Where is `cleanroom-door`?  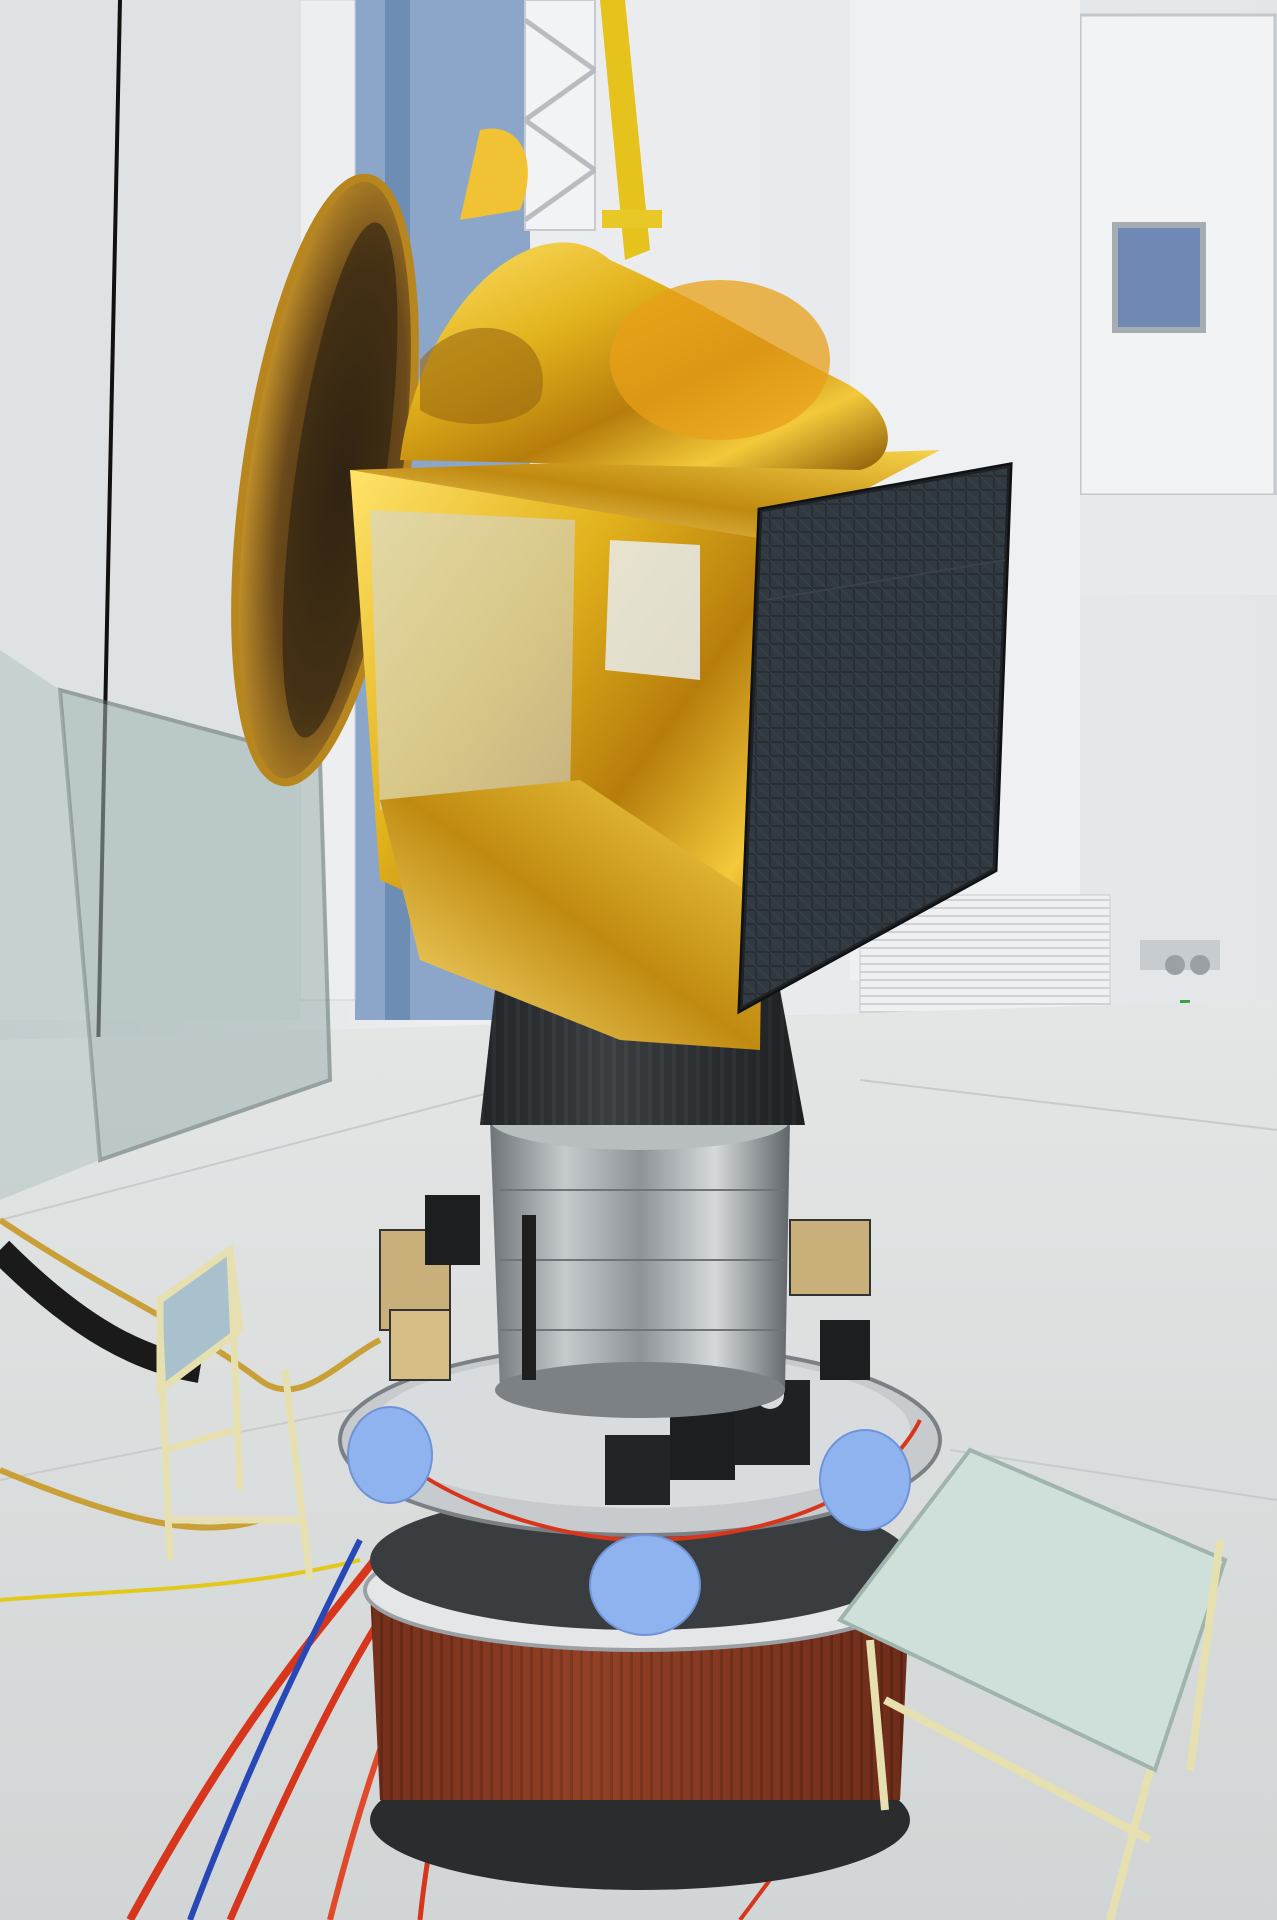
cleanroom-door is located at coordinates (1177, 304).